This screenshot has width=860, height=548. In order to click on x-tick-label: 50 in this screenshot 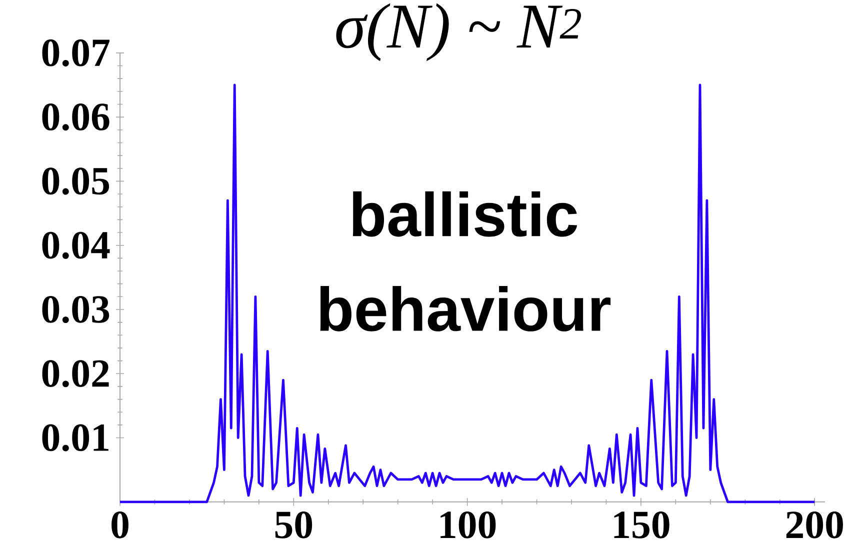, I will do `click(293, 524)`.